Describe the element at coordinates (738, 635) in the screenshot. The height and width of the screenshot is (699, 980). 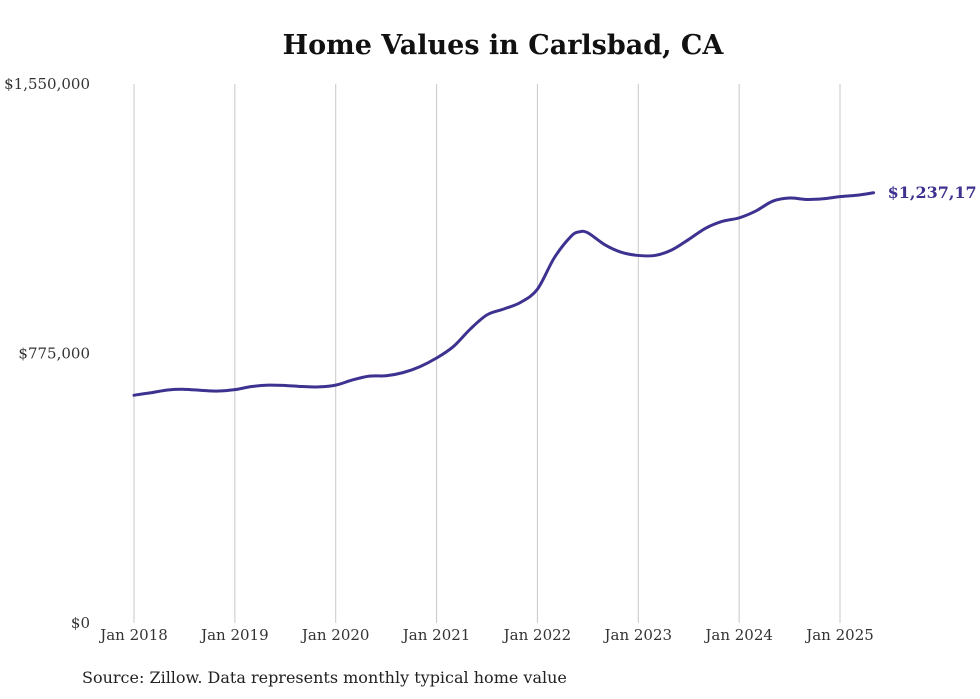
I see `x-tick-label: Jan 2024` at that location.